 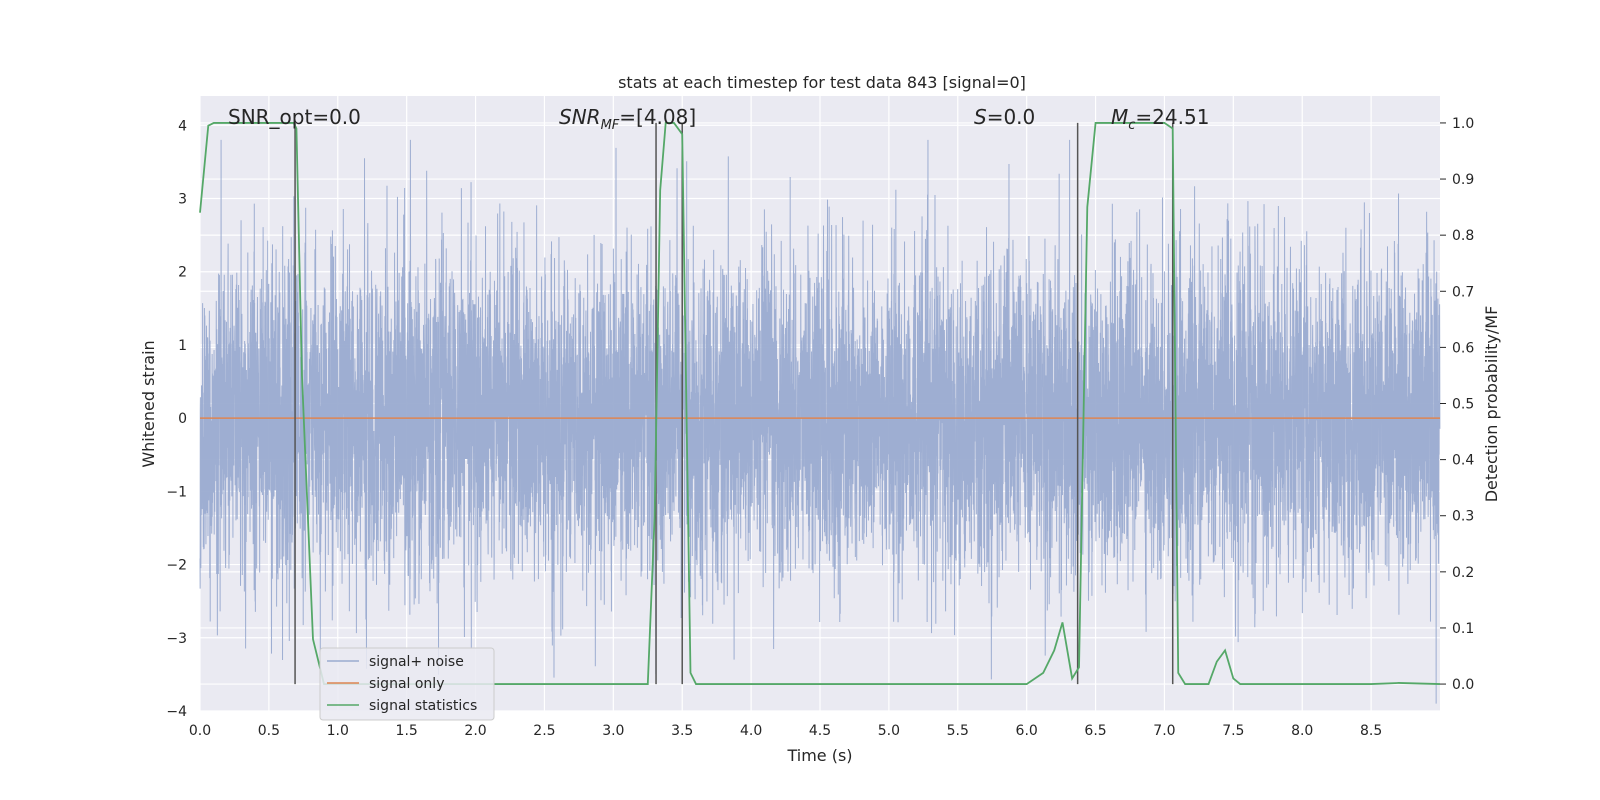 I want to click on x-tick-label-10: 5.0, so click(x=889, y=731).